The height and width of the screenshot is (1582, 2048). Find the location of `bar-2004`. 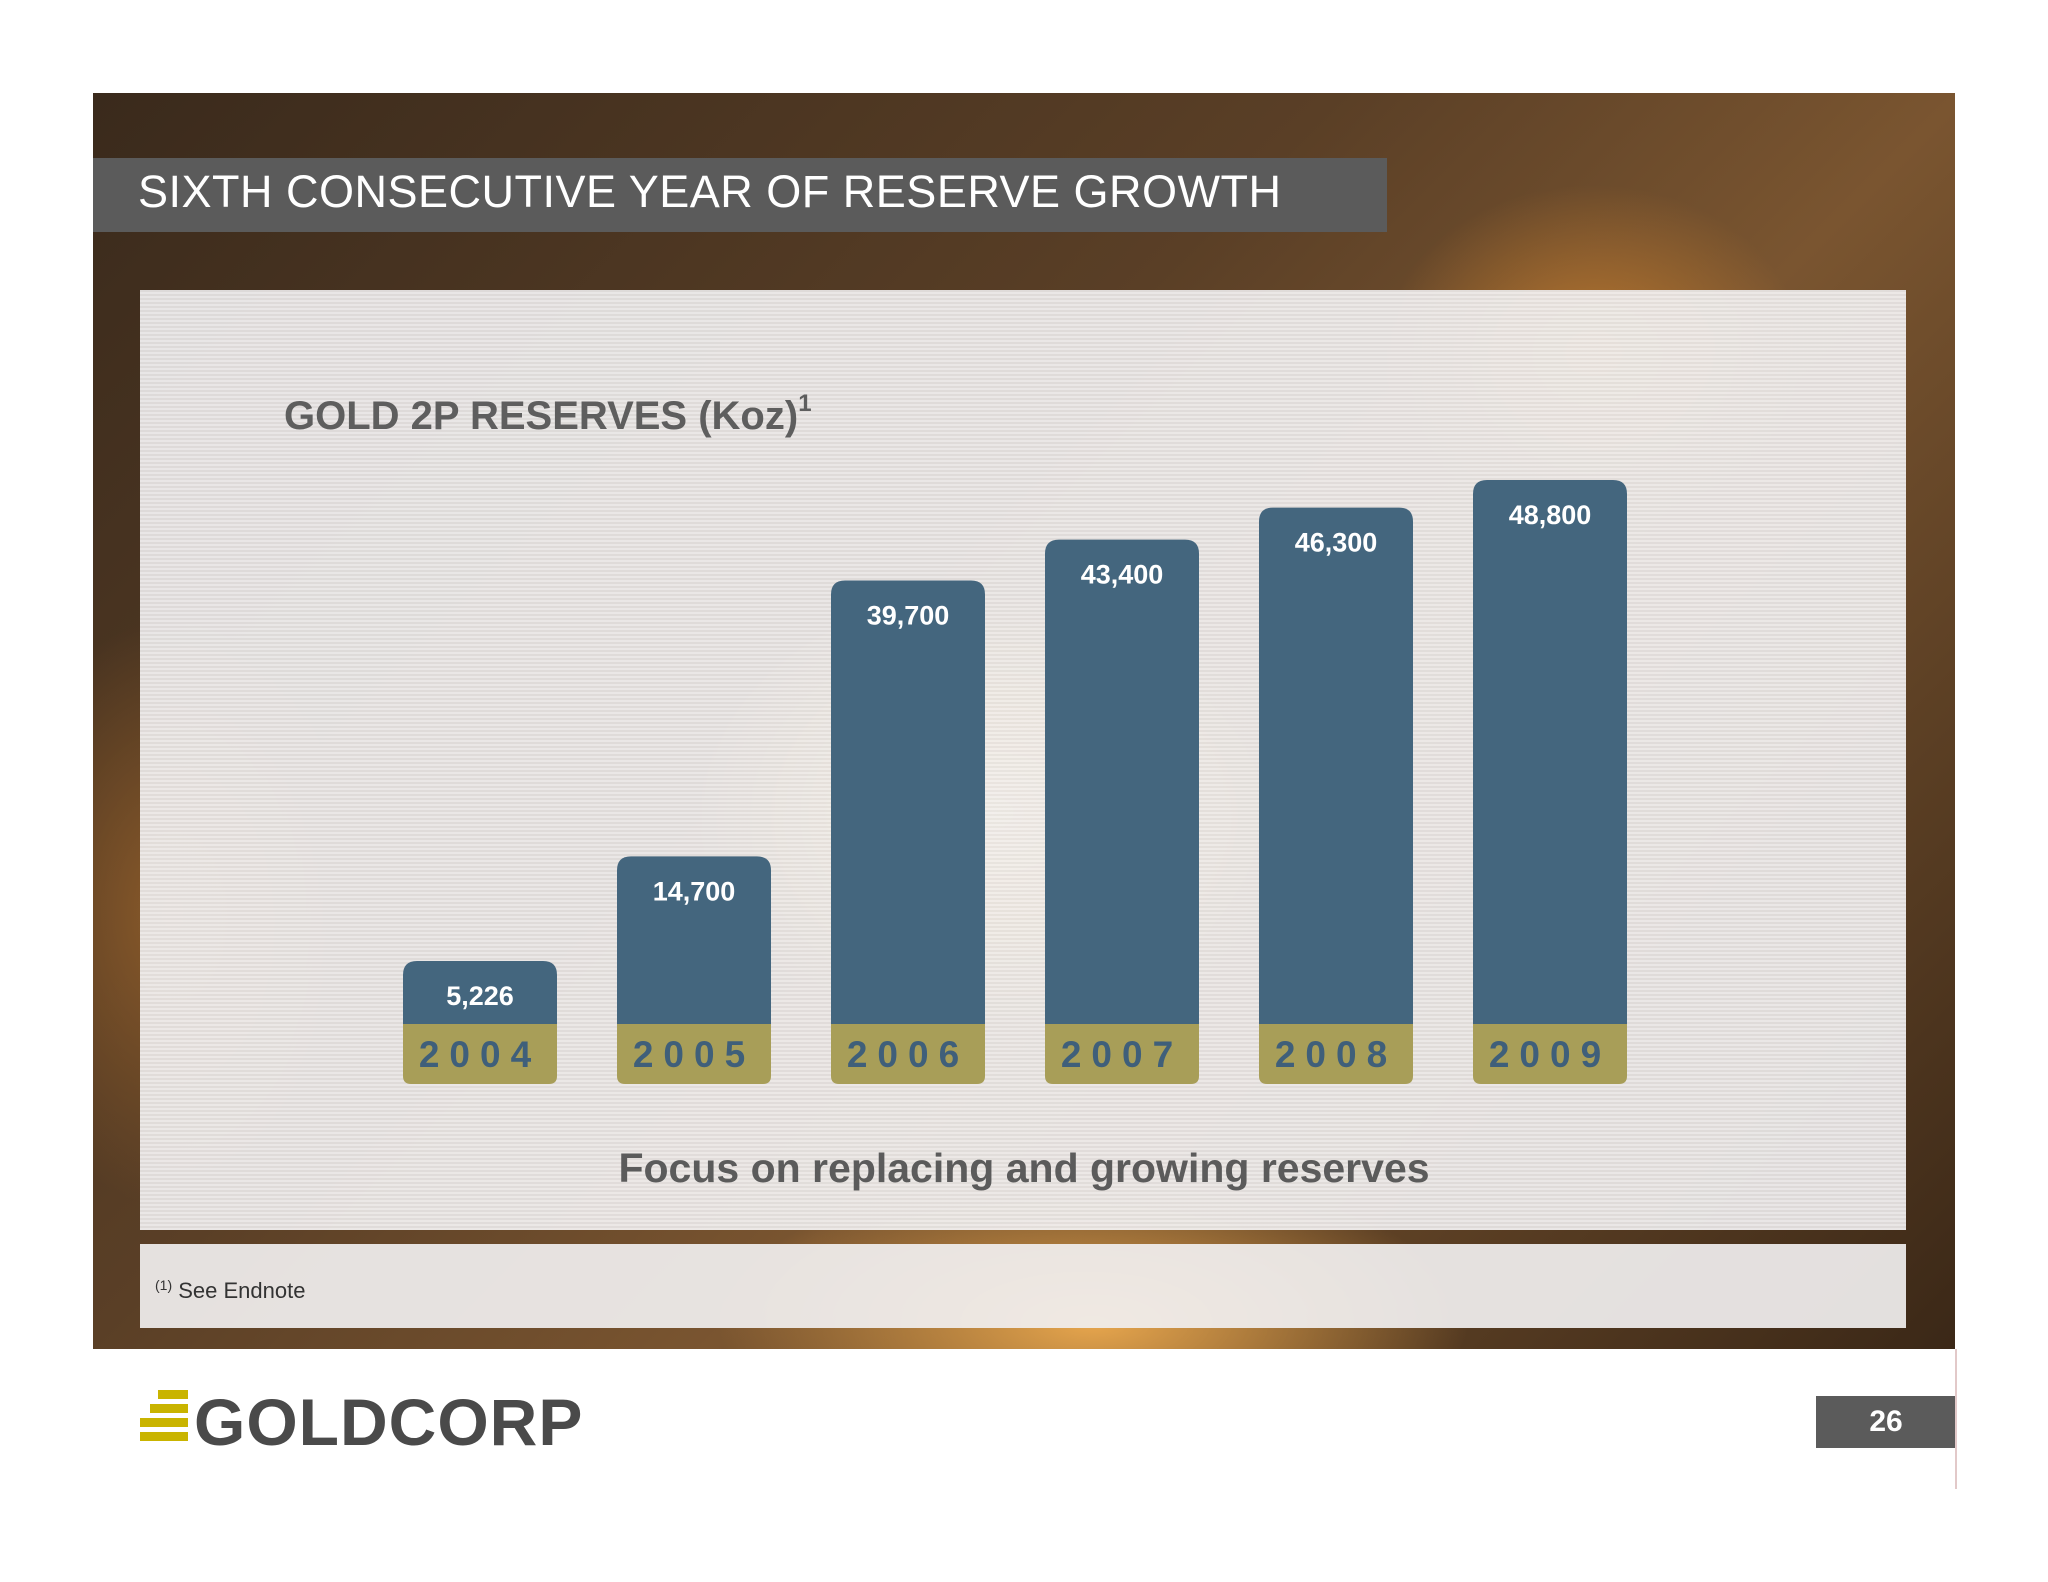

bar-2004 is located at coordinates (480, 992).